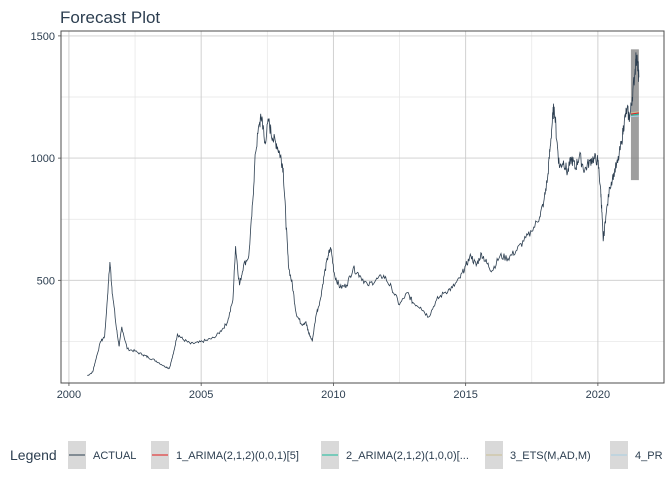 The height and width of the screenshot is (480, 672). What do you see at coordinates (69, 395) in the screenshot?
I see `x-tick-label: 2000` at bounding box center [69, 395].